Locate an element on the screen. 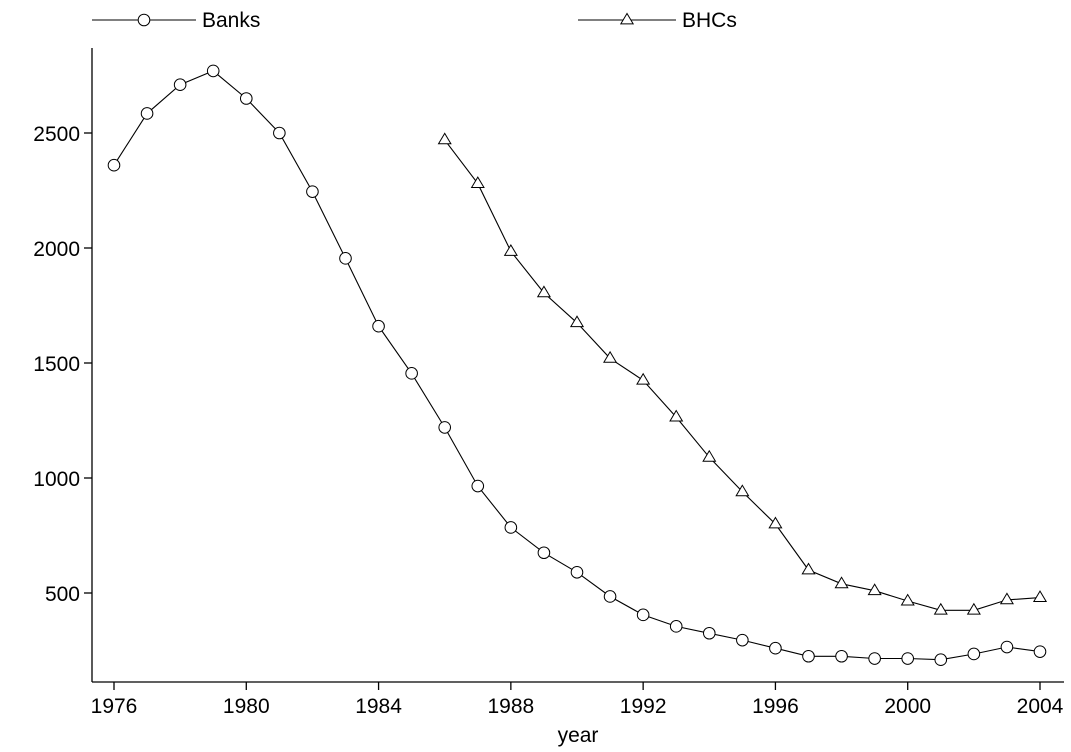 The height and width of the screenshot is (752, 1071). legend-item-bhcs: BHCs is located at coordinates (657, 20).